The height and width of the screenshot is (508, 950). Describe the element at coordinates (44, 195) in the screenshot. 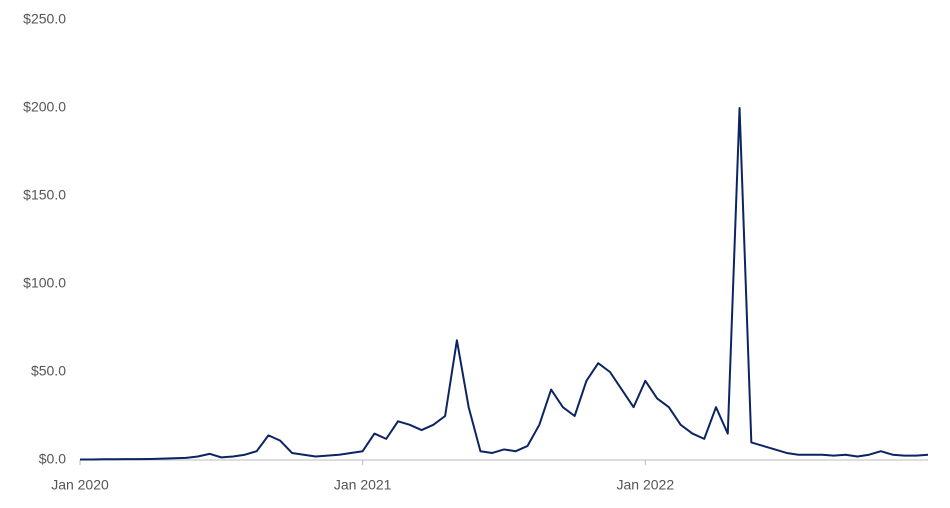

I see `y-tick-label: $150.0` at that location.